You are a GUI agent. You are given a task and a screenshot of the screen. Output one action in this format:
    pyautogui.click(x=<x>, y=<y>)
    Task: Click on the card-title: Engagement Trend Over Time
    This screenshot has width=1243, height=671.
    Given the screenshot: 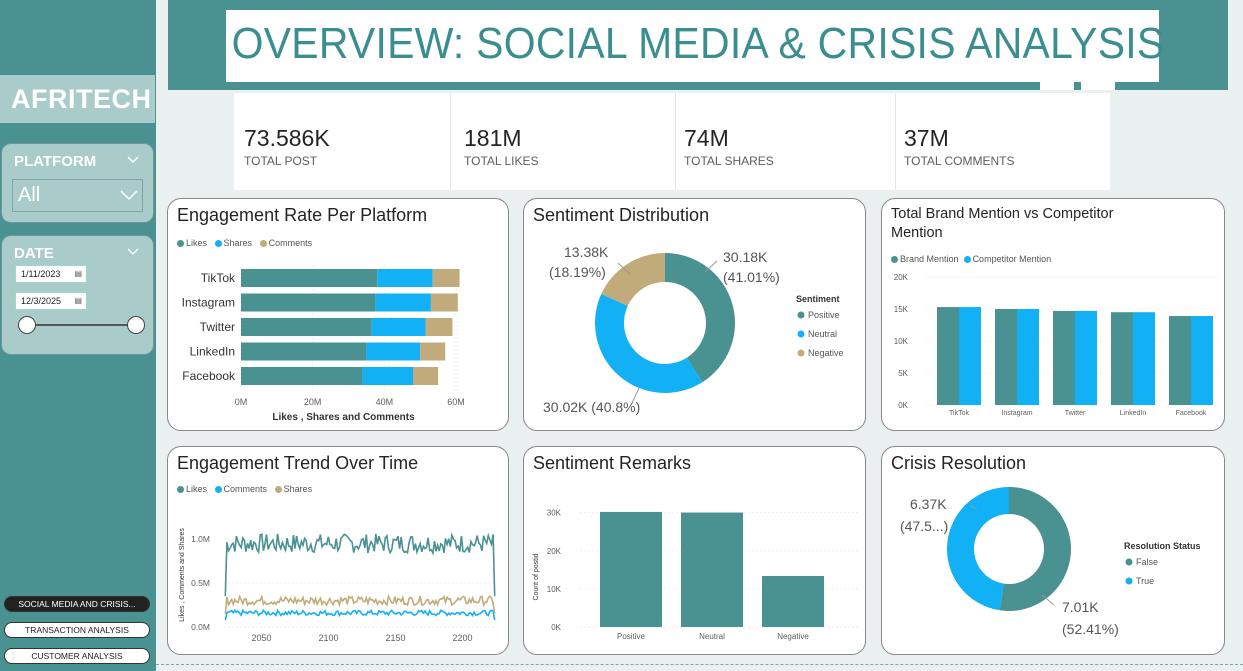 What is the action you would take?
    pyautogui.click(x=298, y=463)
    